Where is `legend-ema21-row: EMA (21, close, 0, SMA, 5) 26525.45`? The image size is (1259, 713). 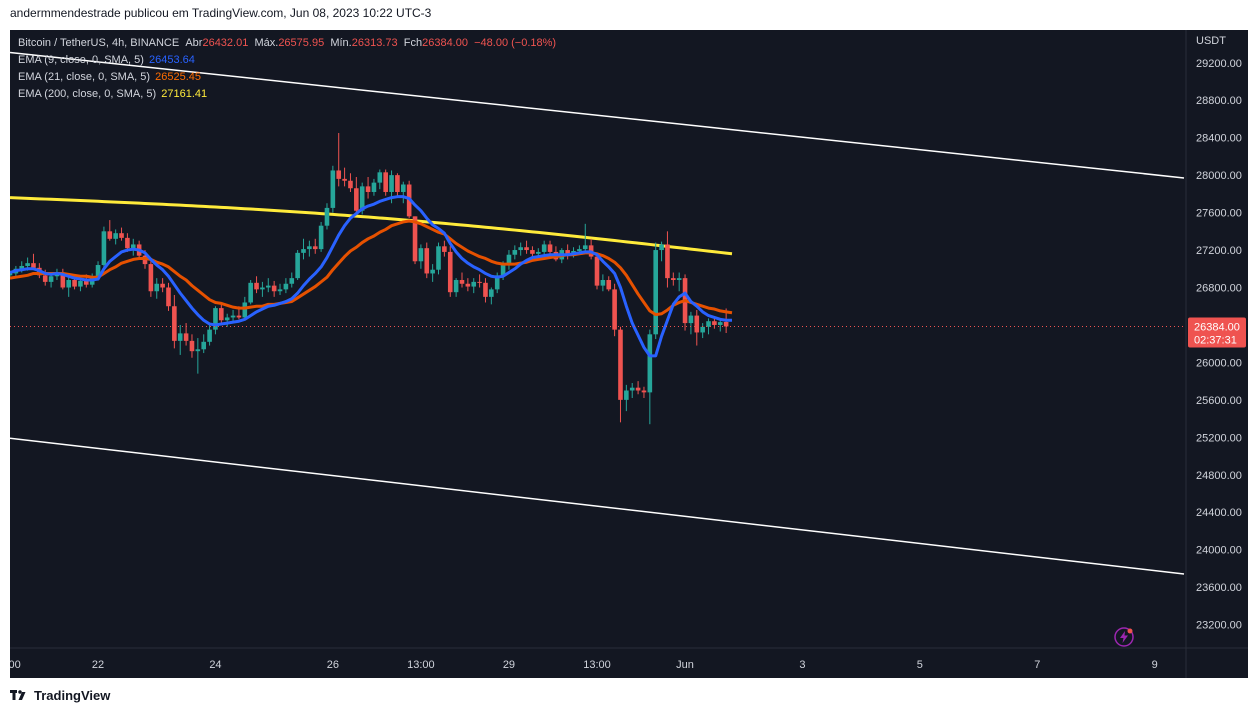 legend-ema21-row: EMA (21, close, 0, SMA, 5) 26525.45 is located at coordinates (287, 77).